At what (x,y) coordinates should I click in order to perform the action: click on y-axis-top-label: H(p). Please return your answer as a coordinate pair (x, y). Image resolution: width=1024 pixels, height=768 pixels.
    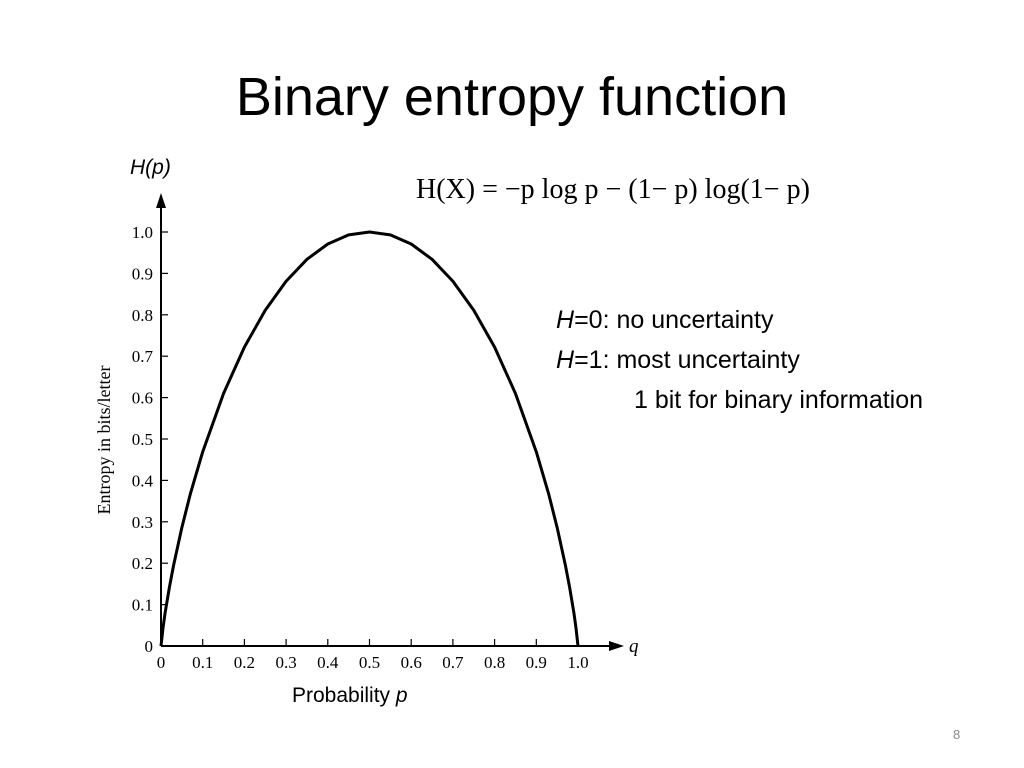
    Looking at the image, I should click on (150, 167).